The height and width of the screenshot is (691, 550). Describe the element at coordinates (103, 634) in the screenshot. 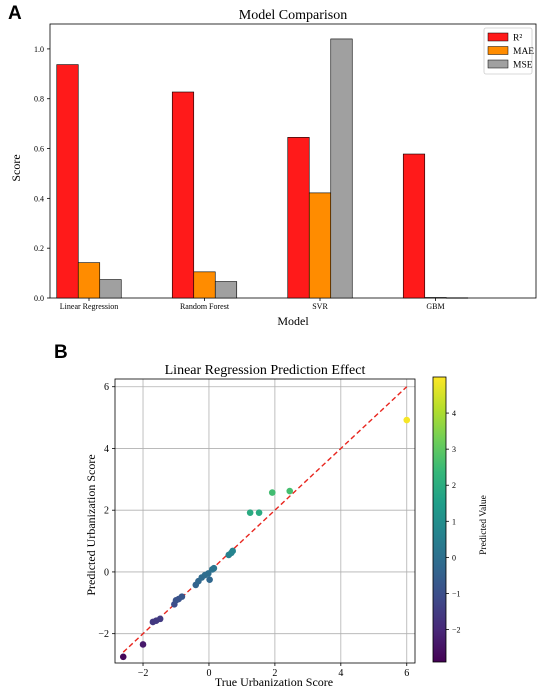

I see `y-tick-label: −2` at that location.